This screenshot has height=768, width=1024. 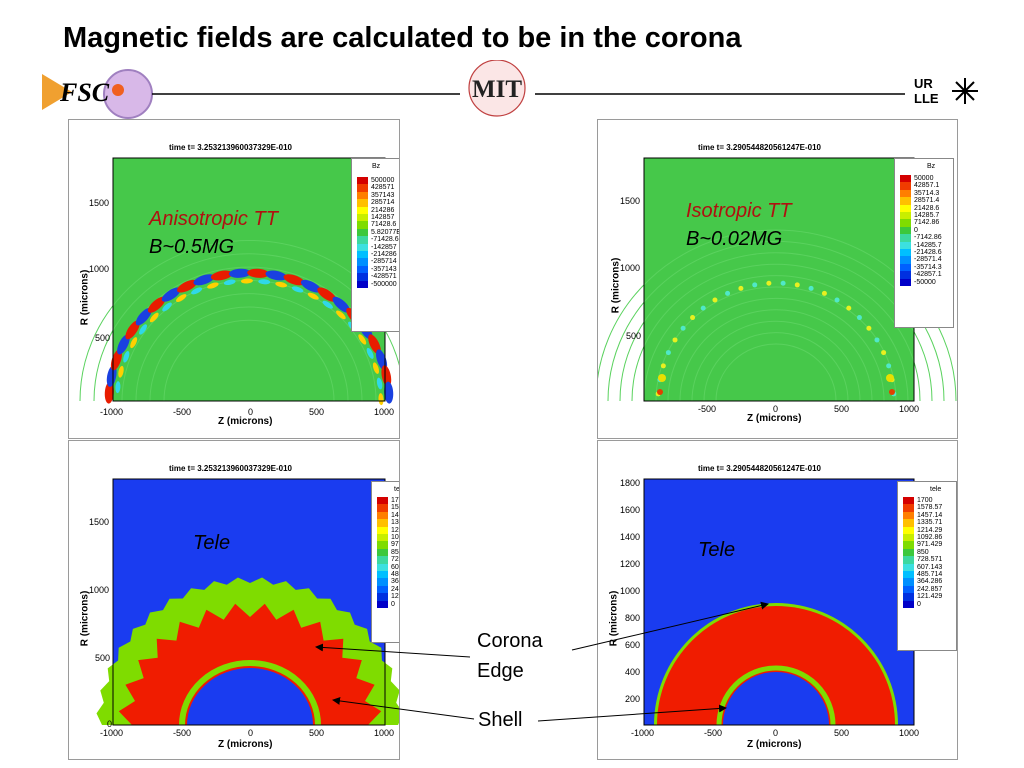 What do you see at coordinates (110, 724) in the screenshot?
I see `y-tick: 0` at bounding box center [110, 724].